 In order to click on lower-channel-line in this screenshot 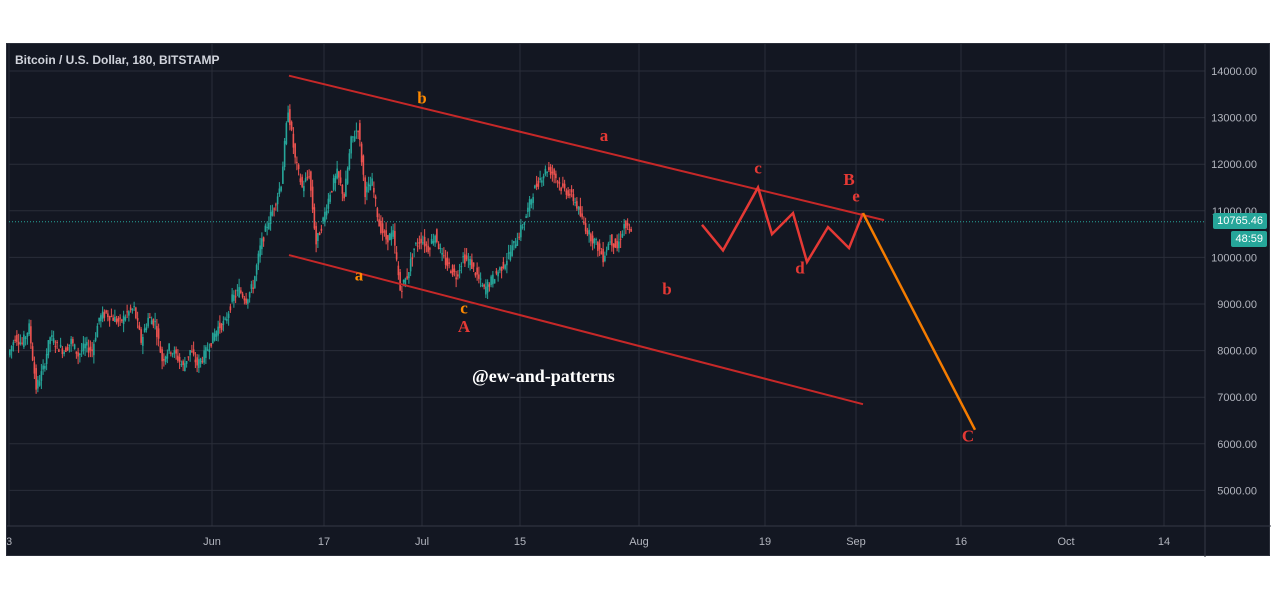, I will do `click(576, 330)`.